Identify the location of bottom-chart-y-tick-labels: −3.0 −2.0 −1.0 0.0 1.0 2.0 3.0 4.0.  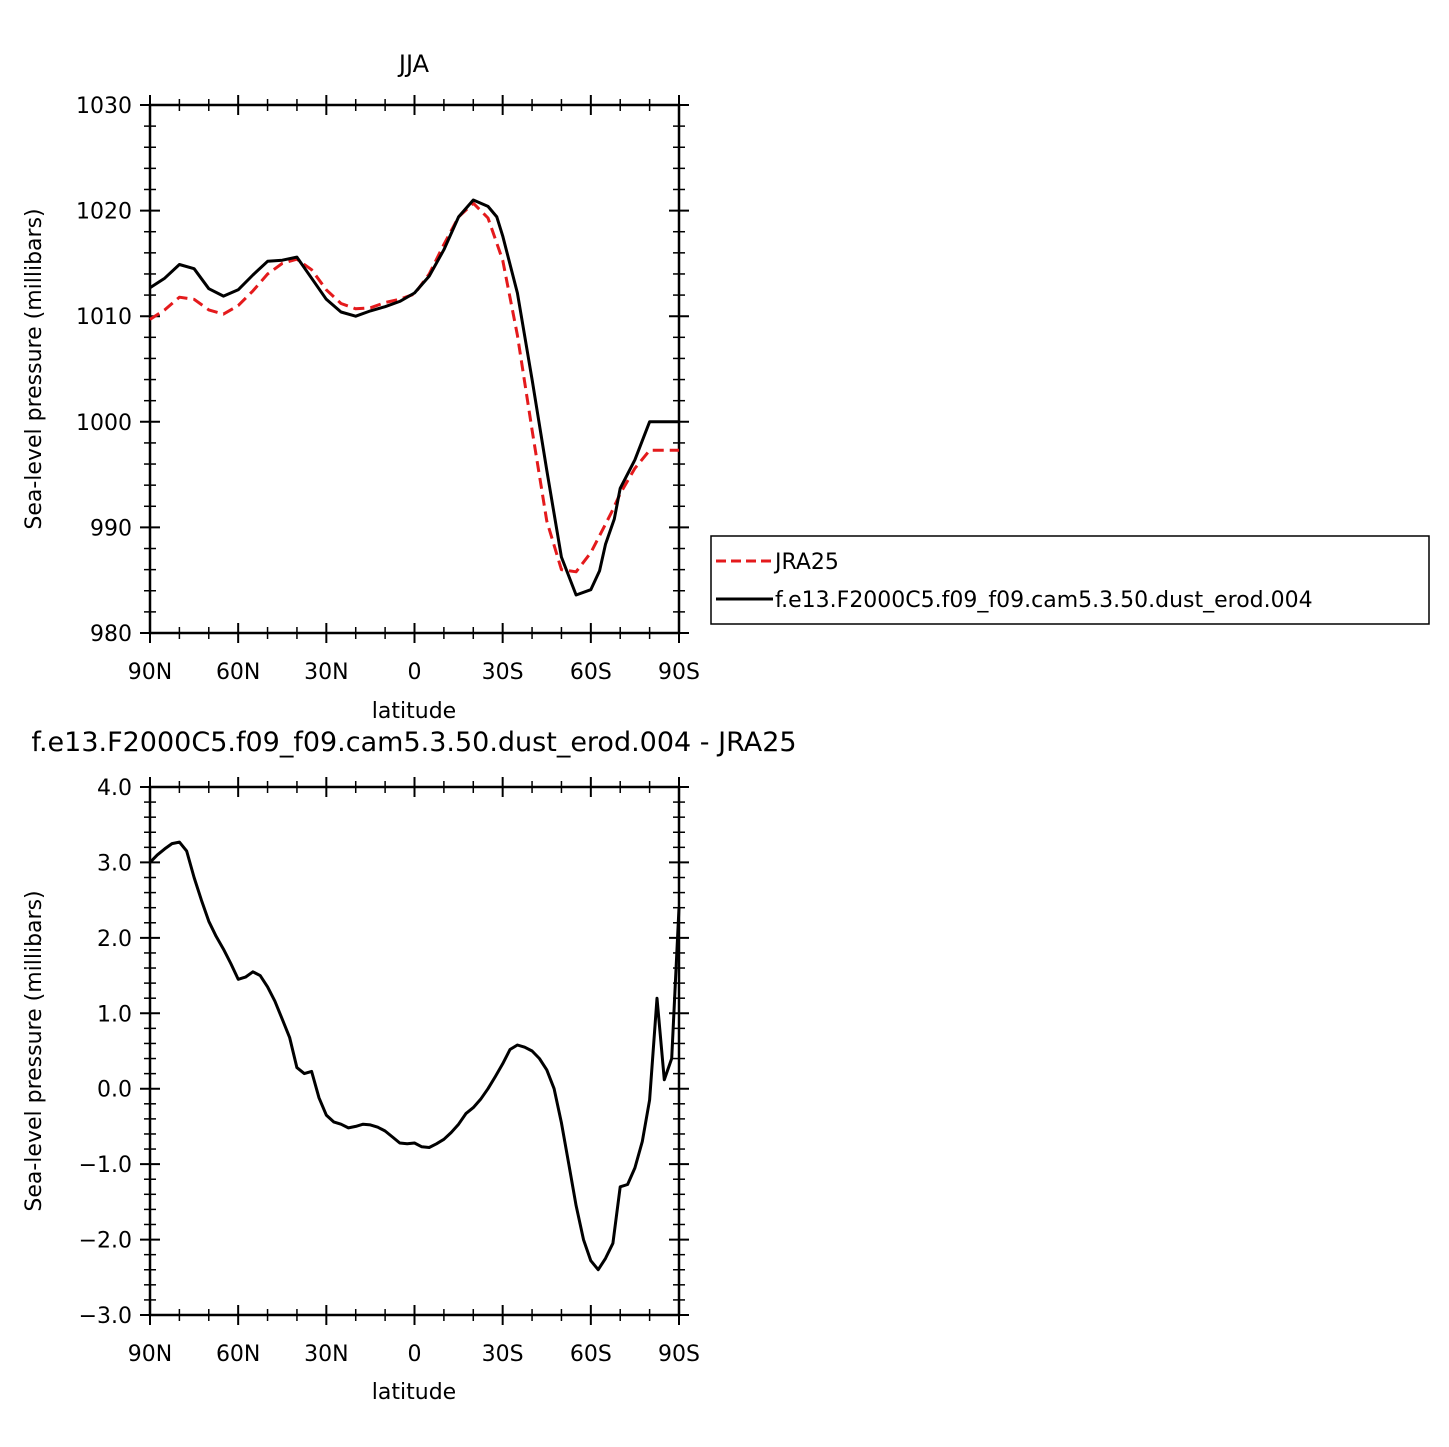
(105, 1052).